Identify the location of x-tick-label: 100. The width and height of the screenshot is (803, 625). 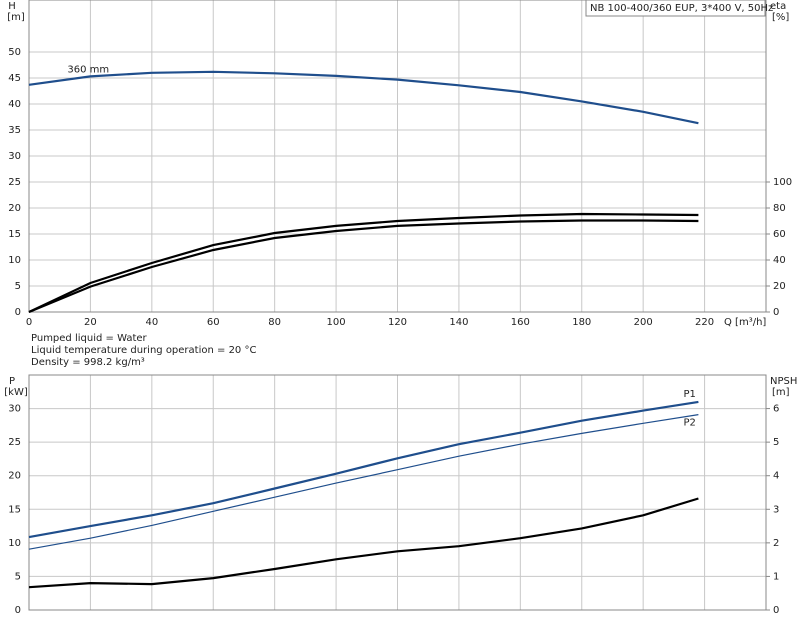
(336, 322).